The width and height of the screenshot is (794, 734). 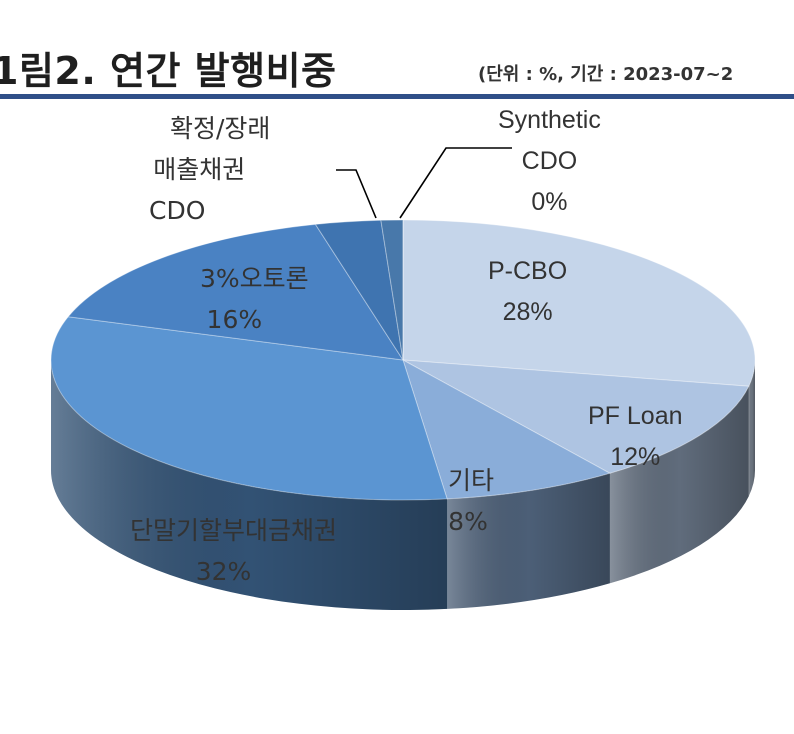 I want to click on title-rule, so click(x=397, y=96).